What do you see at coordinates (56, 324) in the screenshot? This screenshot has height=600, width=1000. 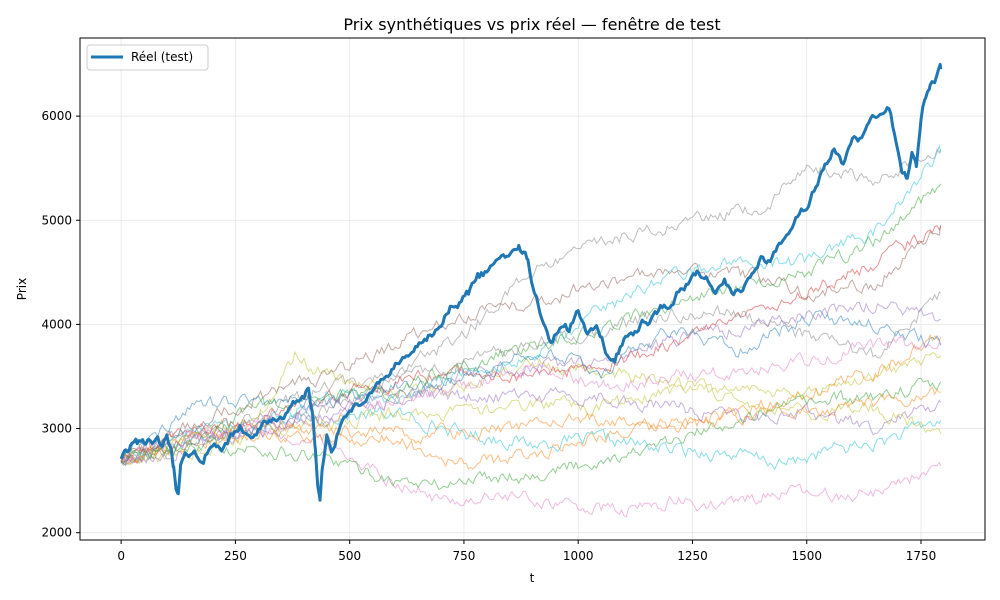 I see `y-tick-label: 4000` at bounding box center [56, 324].